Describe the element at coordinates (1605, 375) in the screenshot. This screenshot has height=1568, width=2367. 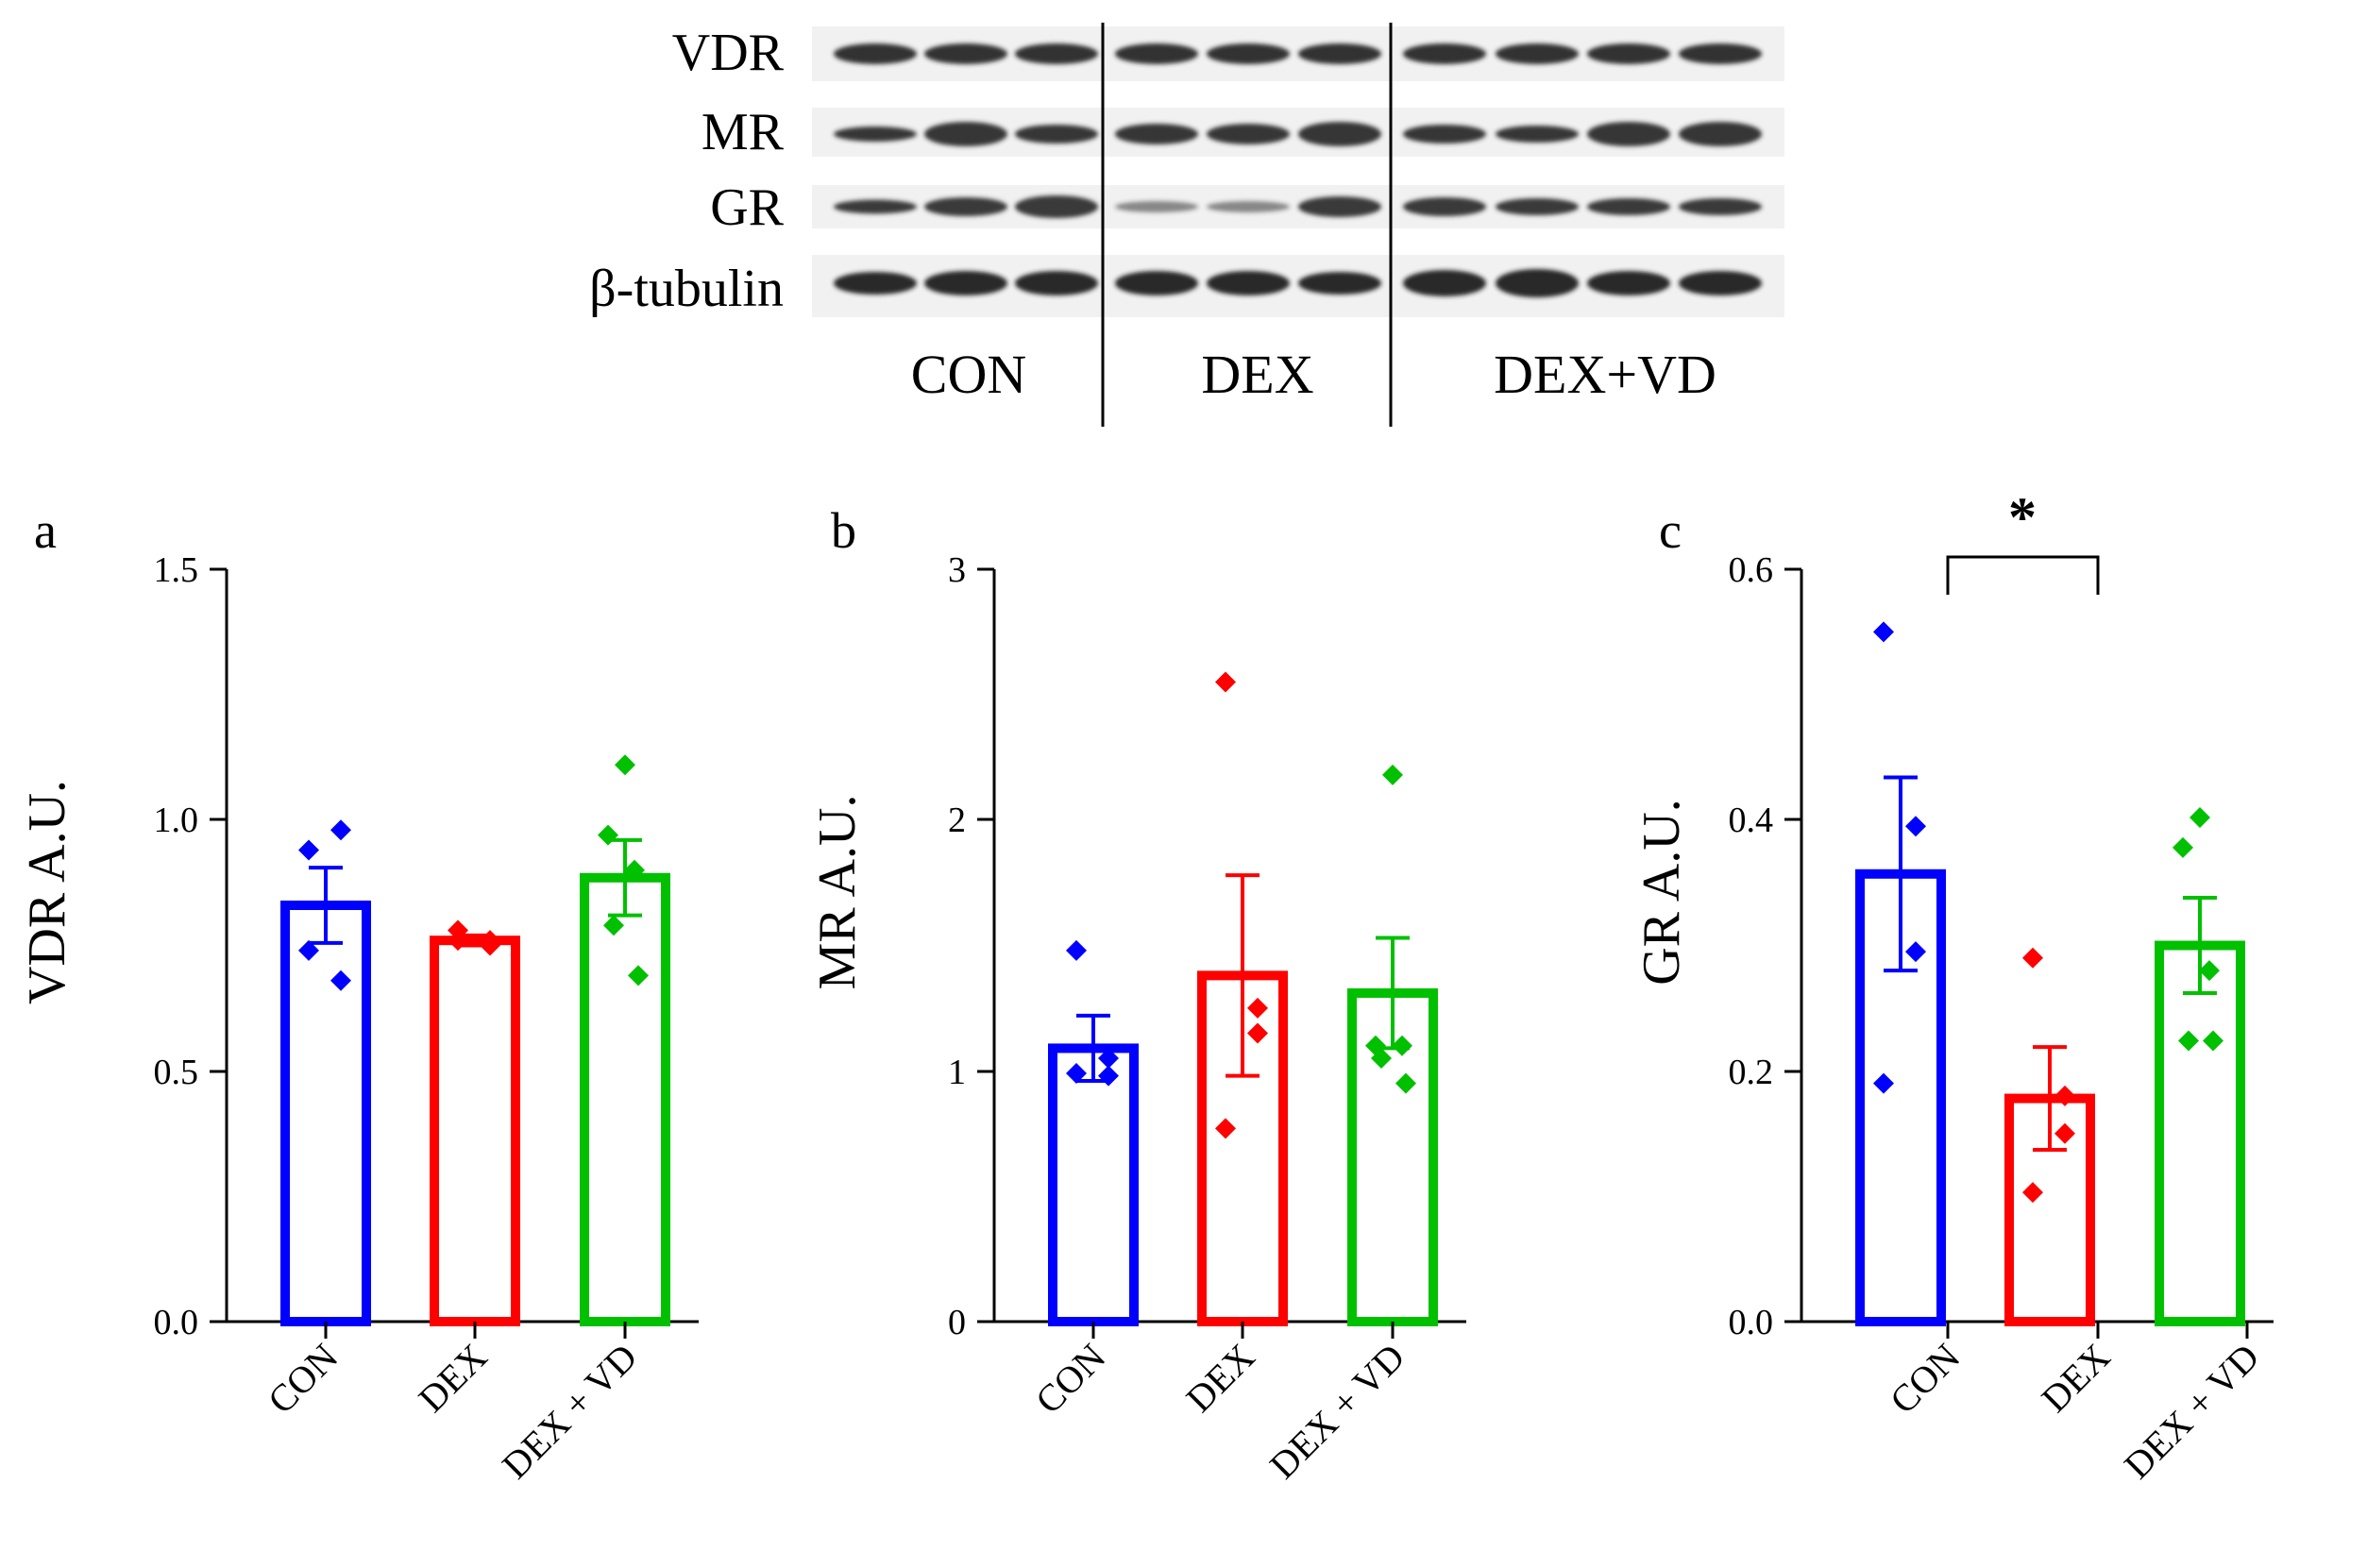
I see `blot-group-dexvd: DEX+VD` at that location.